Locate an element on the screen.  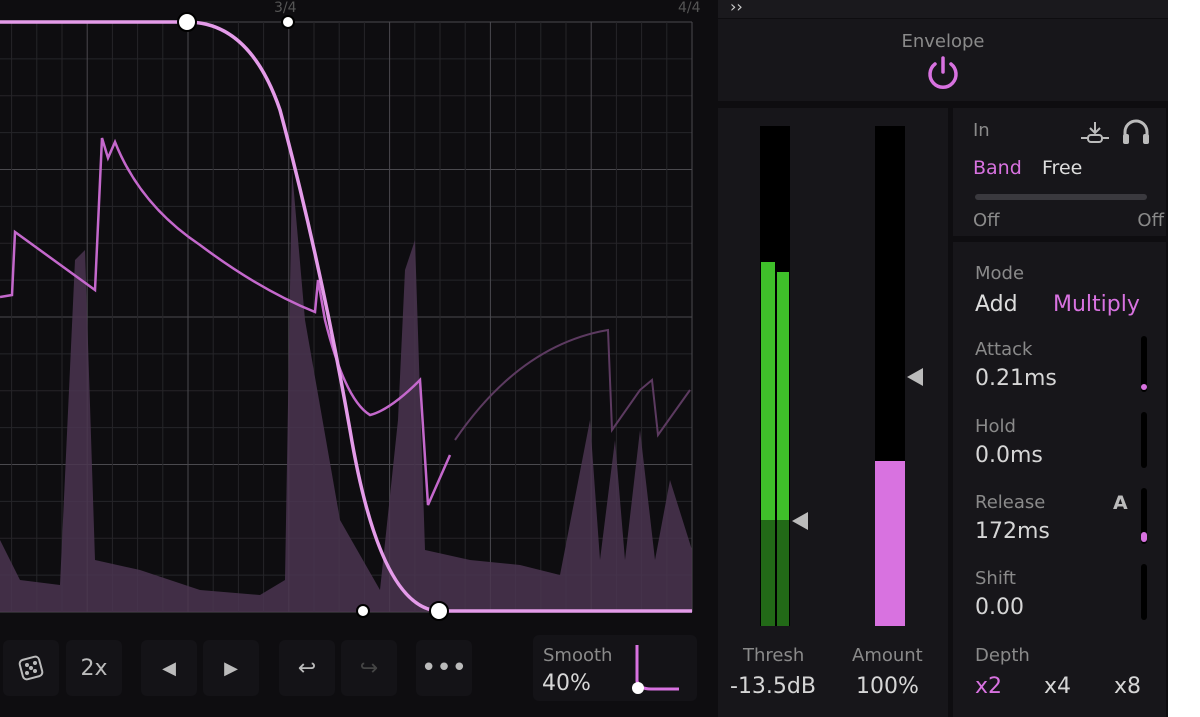
randomize-button is located at coordinates (31, 668).